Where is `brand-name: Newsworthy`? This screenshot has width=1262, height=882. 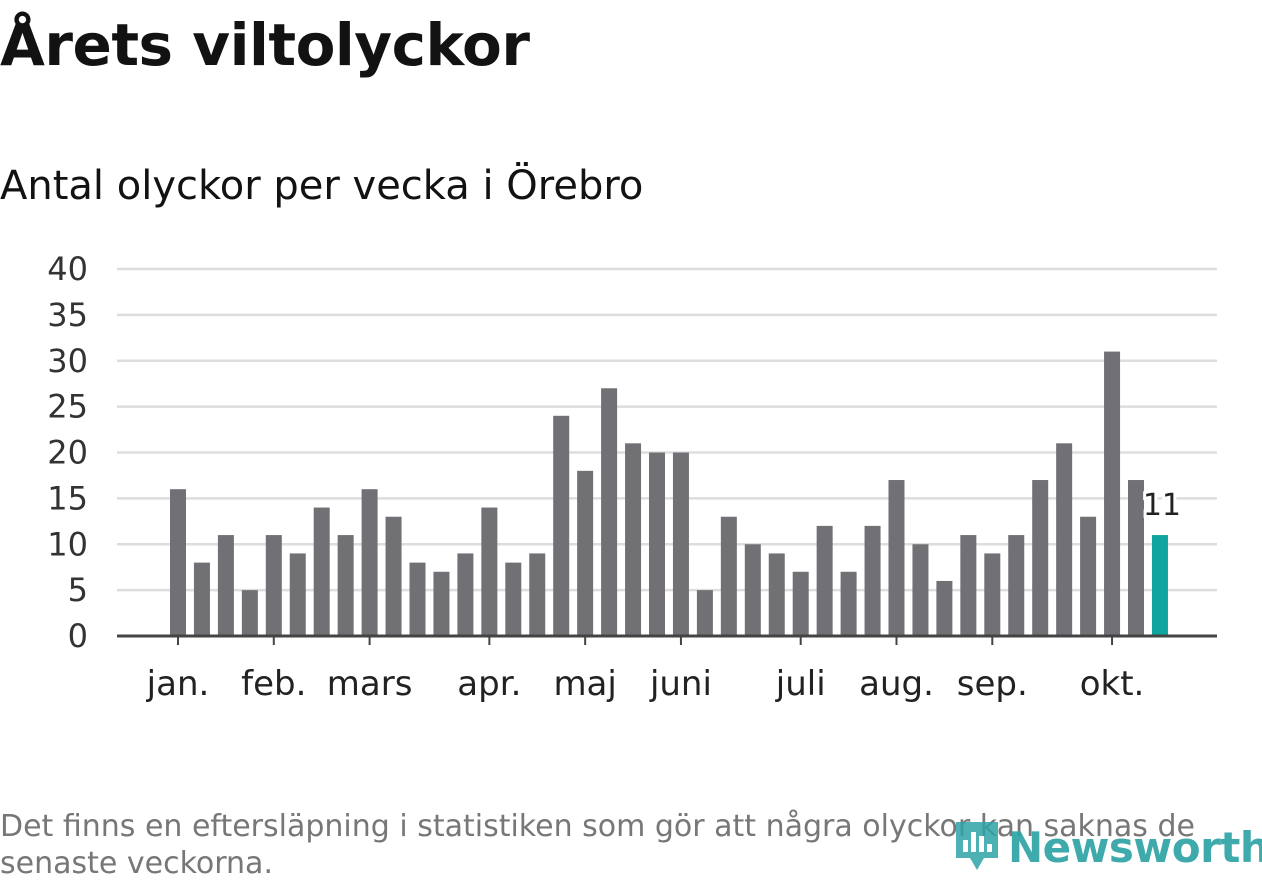 brand-name: Newsworthy is located at coordinates (1135, 847).